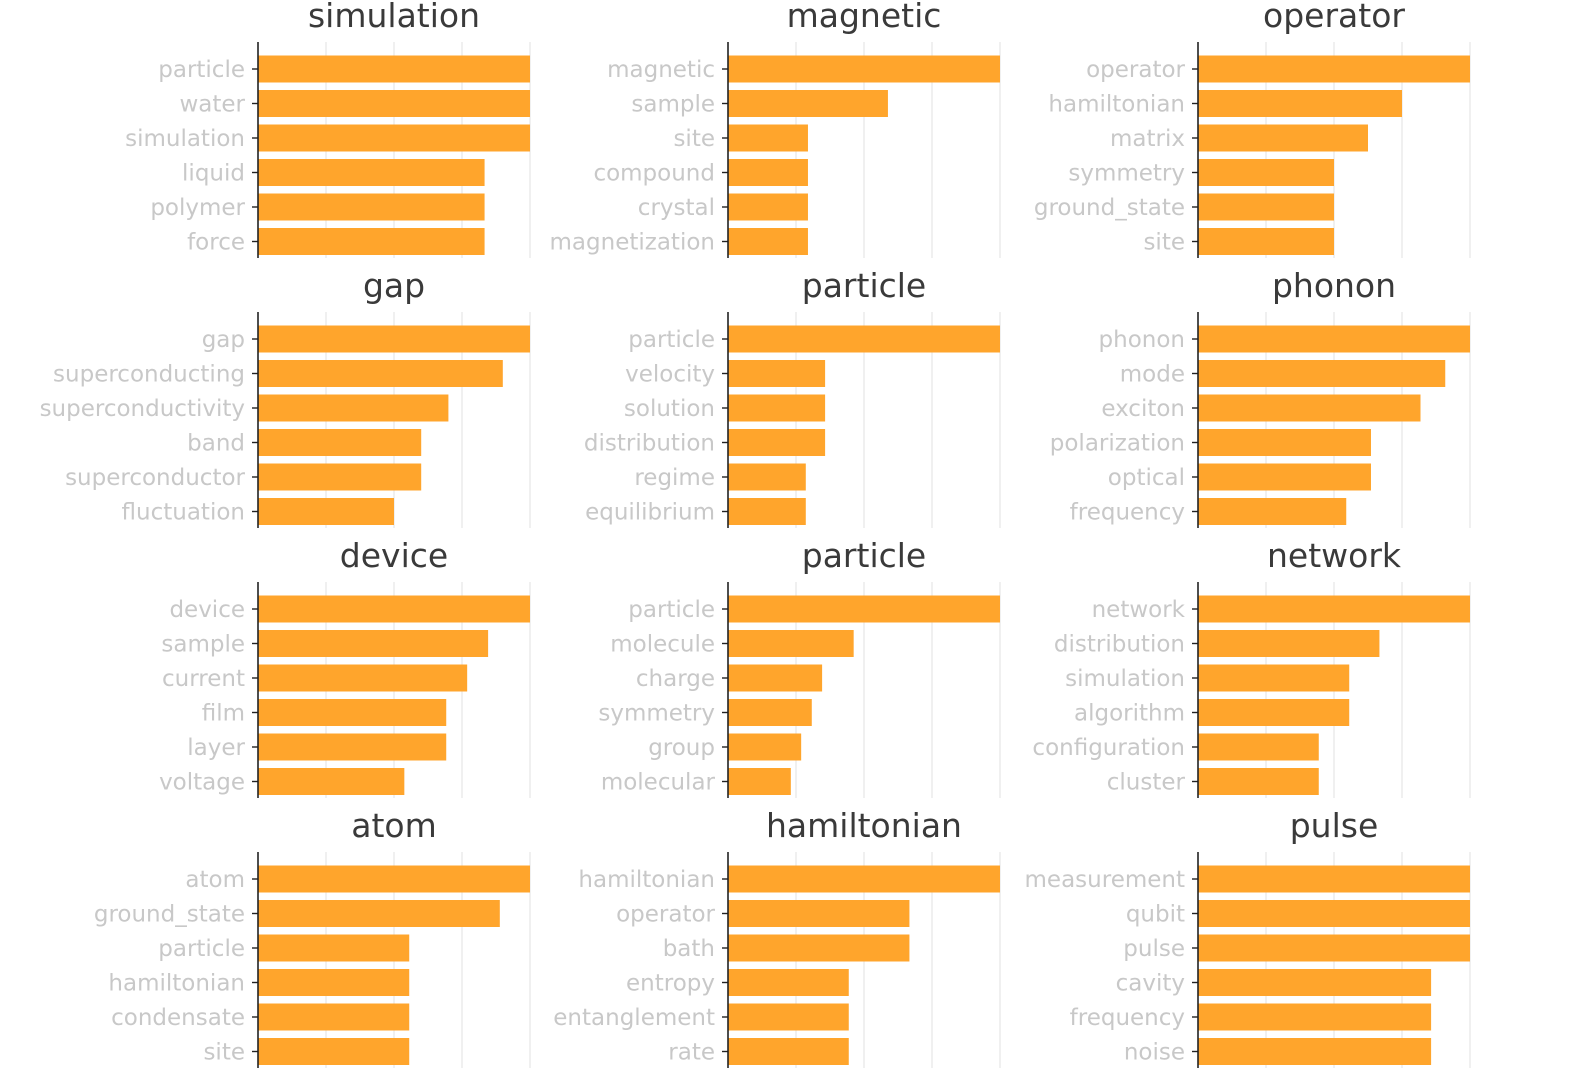 Image resolution: width=1578 pixels, height=1080 pixels. What do you see at coordinates (380, 373) in the screenshot?
I see `bar-superconducting` at bounding box center [380, 373].